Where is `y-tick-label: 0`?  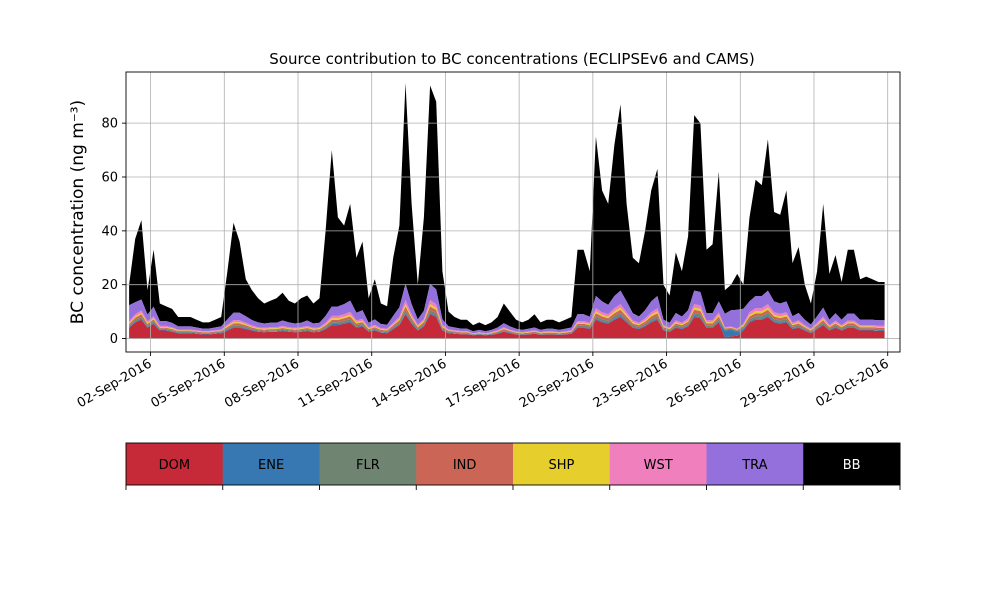 y-tick-label: 0 is located at coordinates (114, 339).